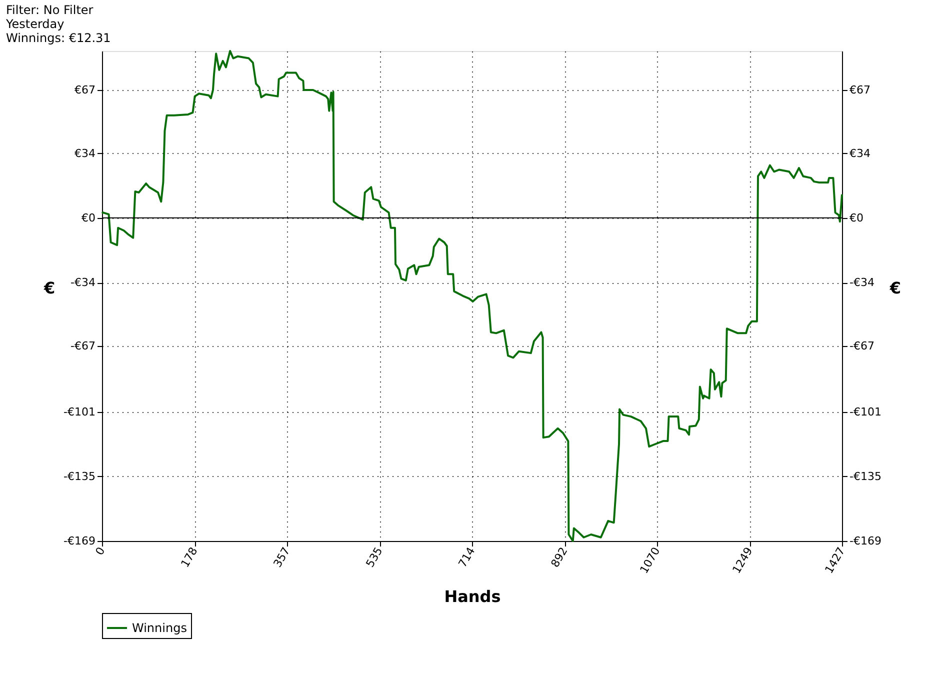 This screenshot has height=682, width=952. I want to click on y-tick-label: -€34, so click(83, 283).